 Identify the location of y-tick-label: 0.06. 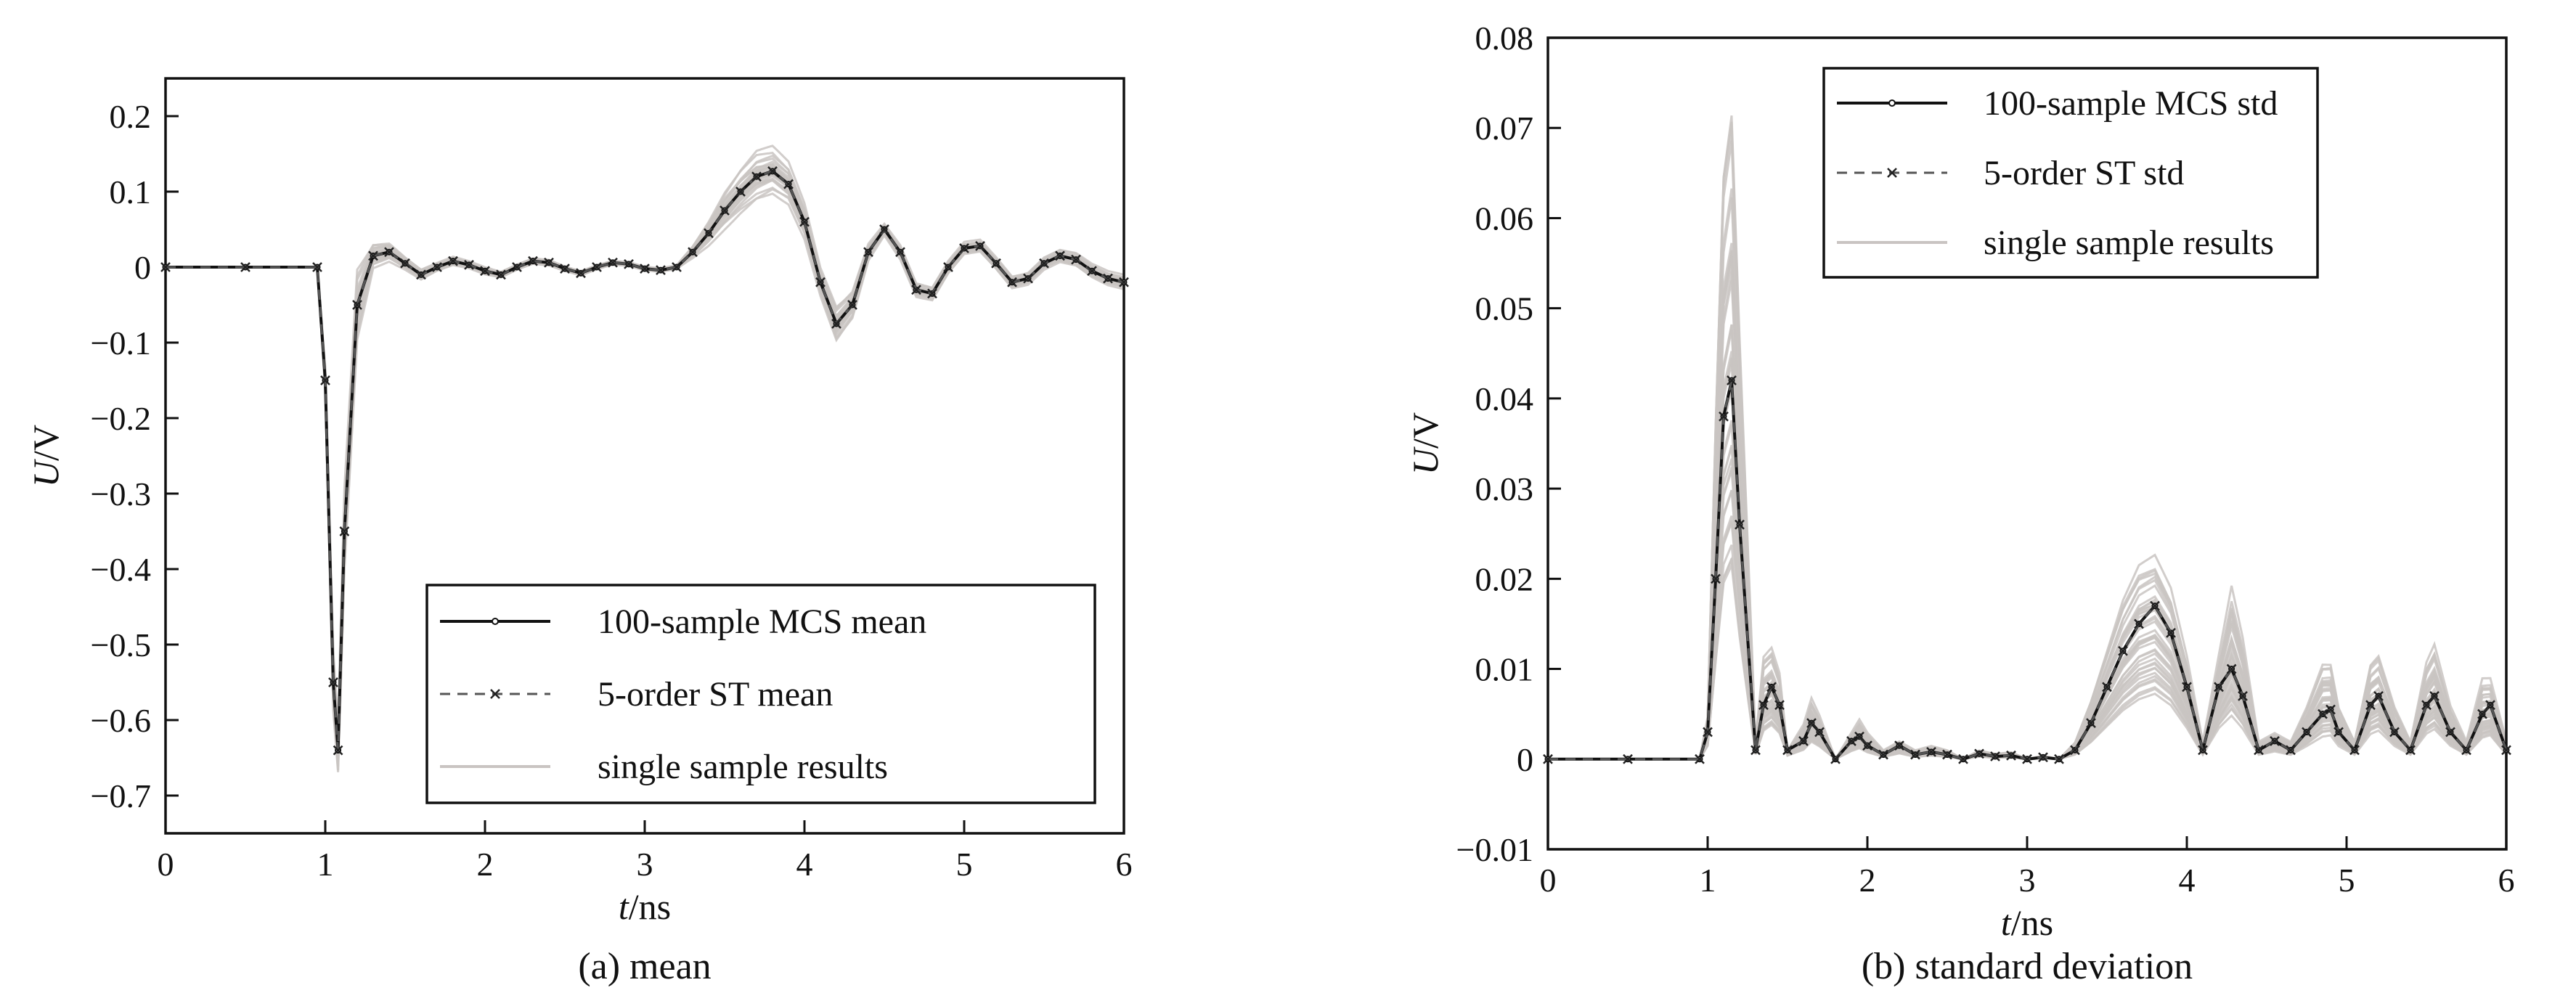
(1504, 219).